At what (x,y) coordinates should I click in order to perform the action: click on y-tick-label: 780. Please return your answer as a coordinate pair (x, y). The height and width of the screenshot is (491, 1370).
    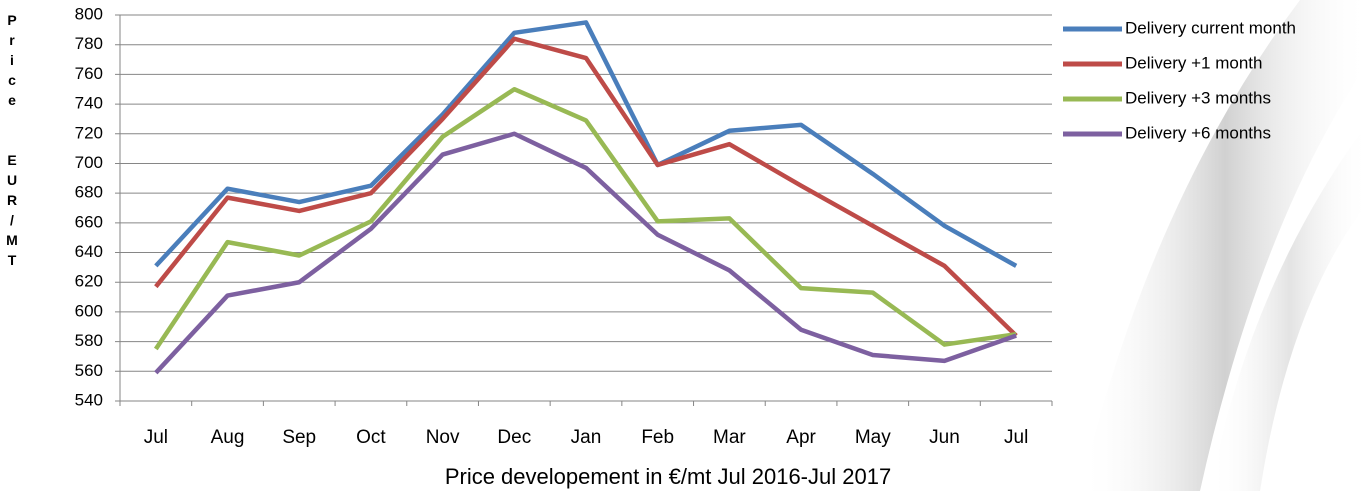
    Looking at the image, I should click on (89, 43).